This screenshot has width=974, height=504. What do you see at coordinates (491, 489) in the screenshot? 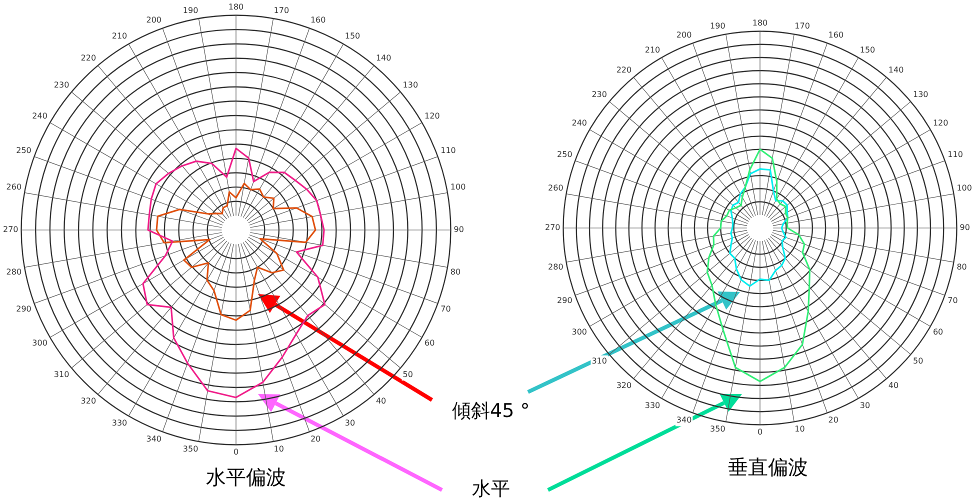
I see `text: 水平` at bounding box center [491, 489].